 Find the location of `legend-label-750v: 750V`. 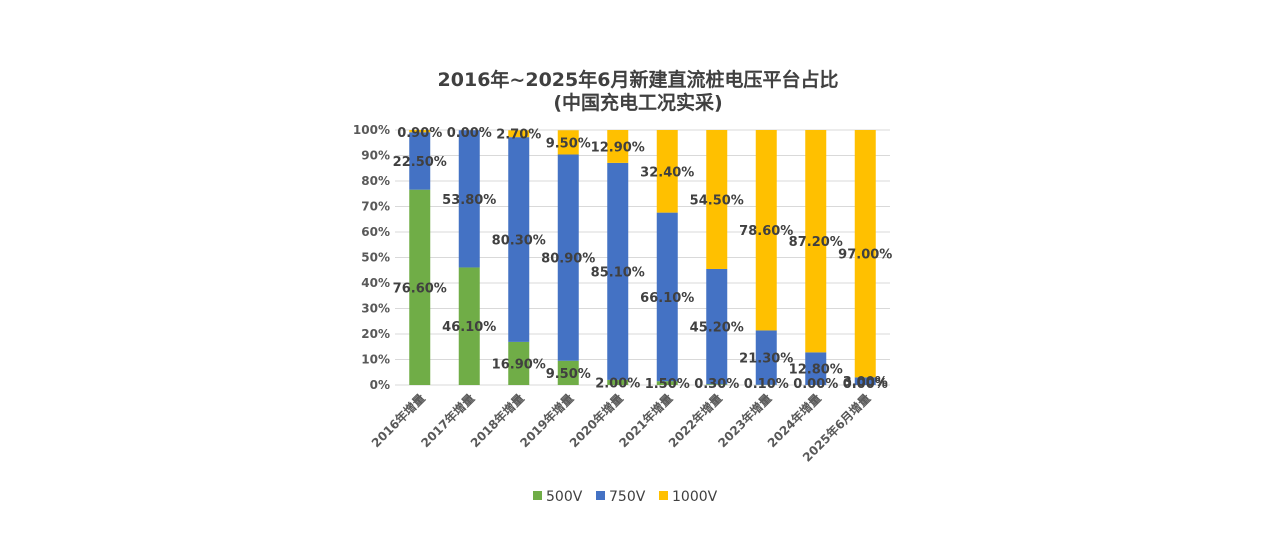

legend-label-750v: 750V is located at coordinates (627, 497).